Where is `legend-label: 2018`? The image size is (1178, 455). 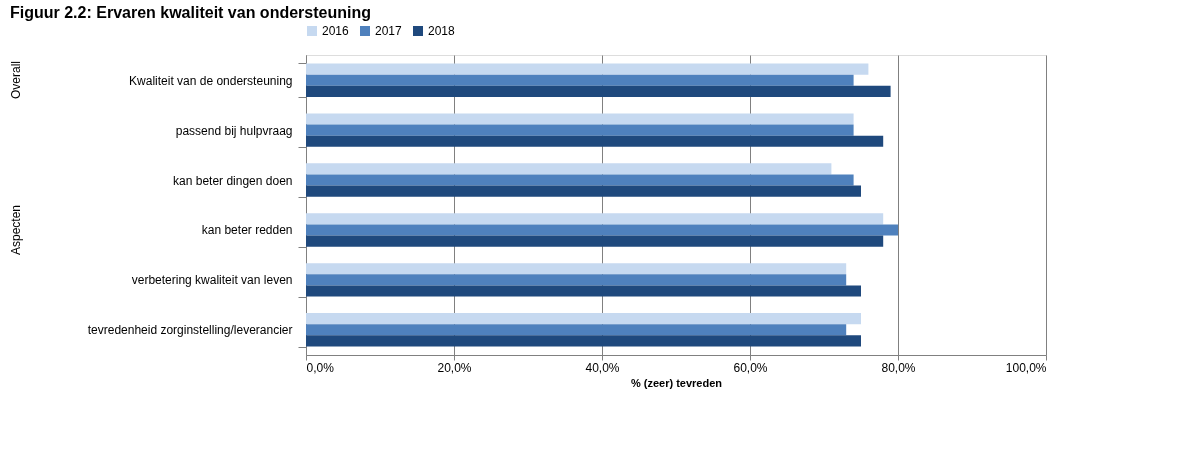 legend-label: 2018 is located at coordinates (442, 31).